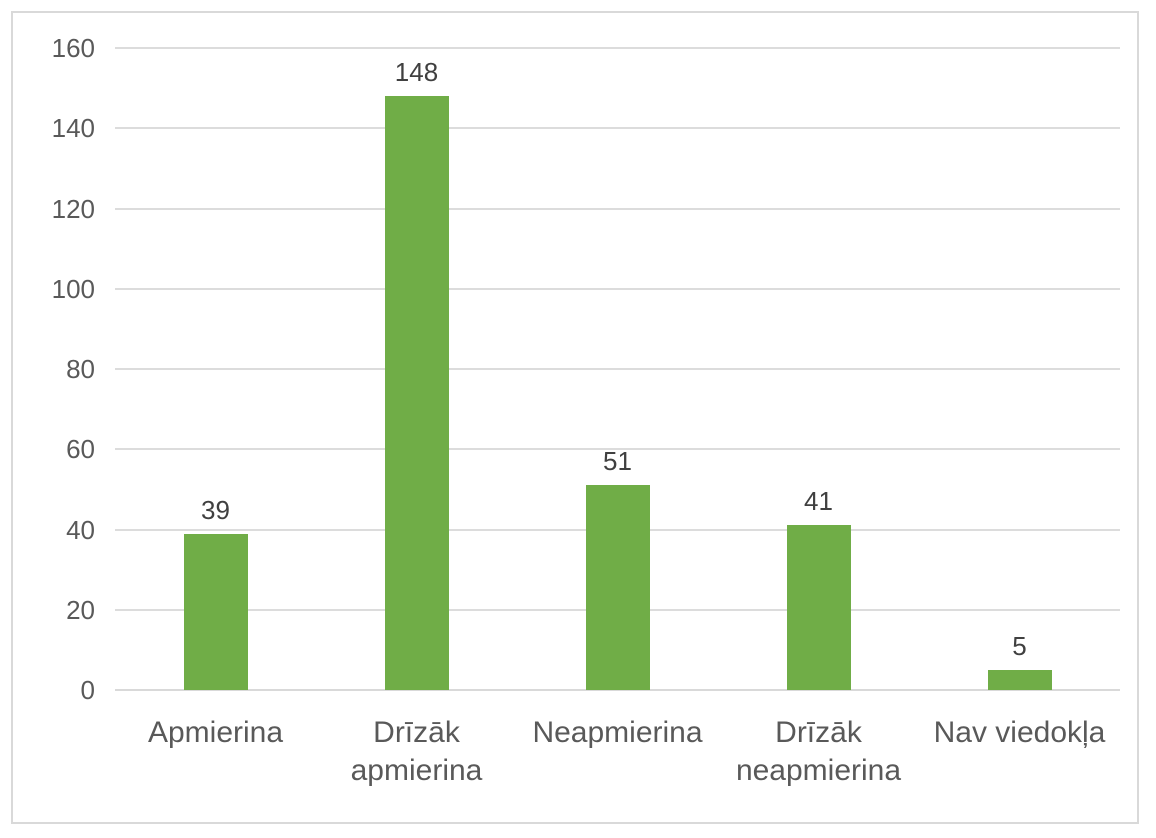  Describe the element at coordinates (818, 751) in the screenshot. I see `x-category-label: Drīzāk neapmierina` at that location.